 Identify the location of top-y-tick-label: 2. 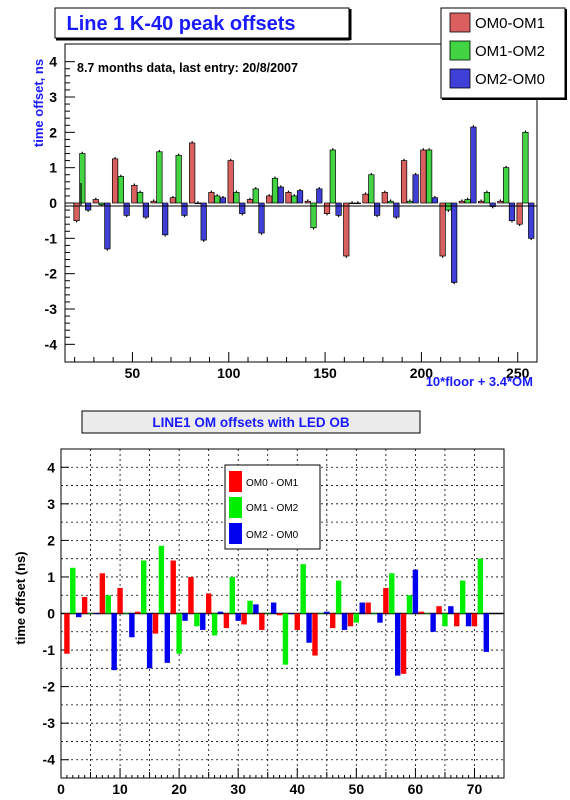
(53, 132).